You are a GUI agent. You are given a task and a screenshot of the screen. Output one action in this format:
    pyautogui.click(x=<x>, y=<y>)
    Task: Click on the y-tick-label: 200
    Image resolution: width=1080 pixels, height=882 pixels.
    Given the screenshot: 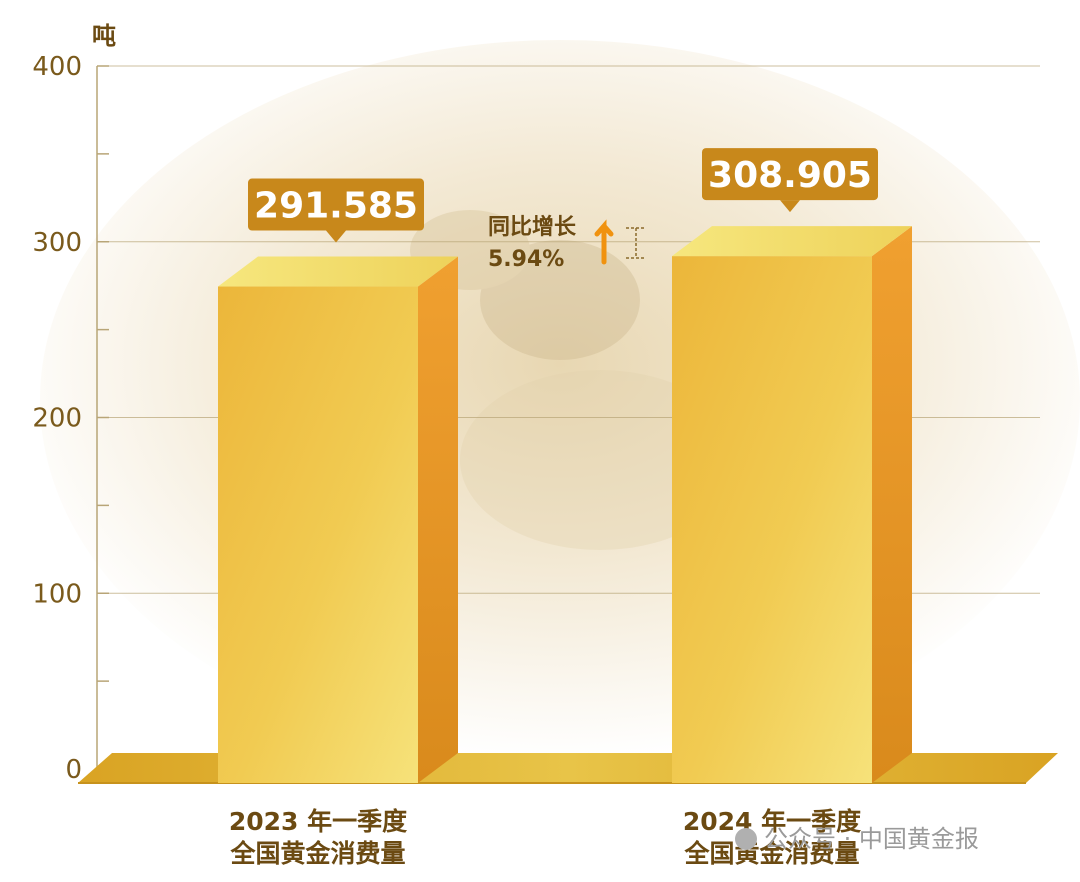 What is the action you would take?
    pyautogui.click(x=57, y=419)
    